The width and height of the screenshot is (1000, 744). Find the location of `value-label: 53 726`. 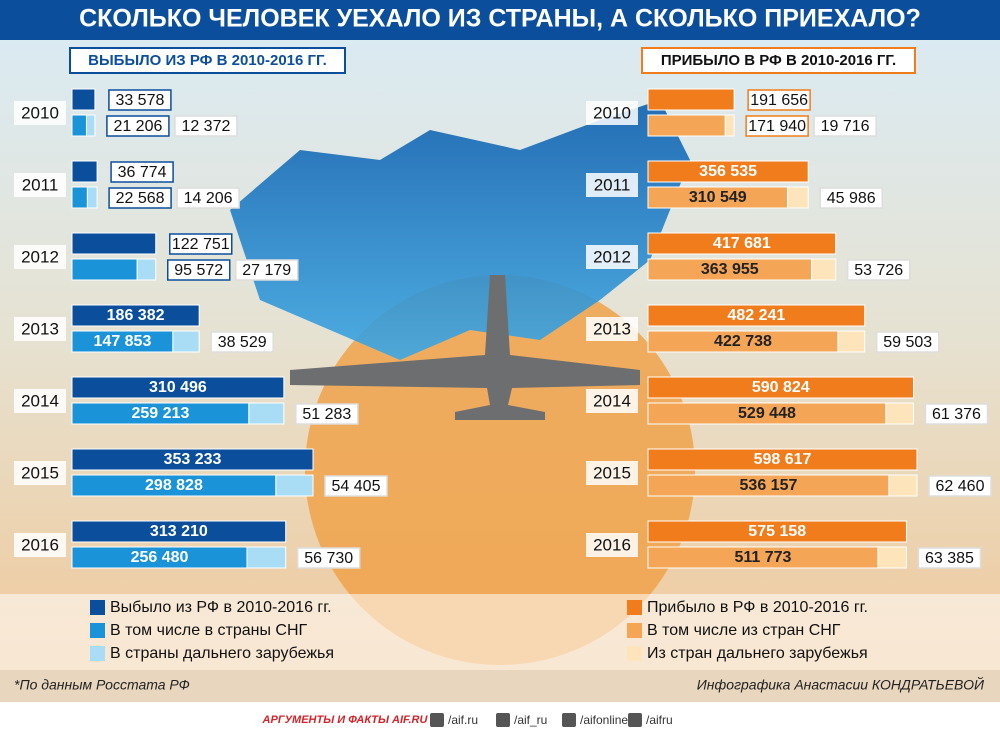

value-label: 53 726 is located at coordinates (878, 270).